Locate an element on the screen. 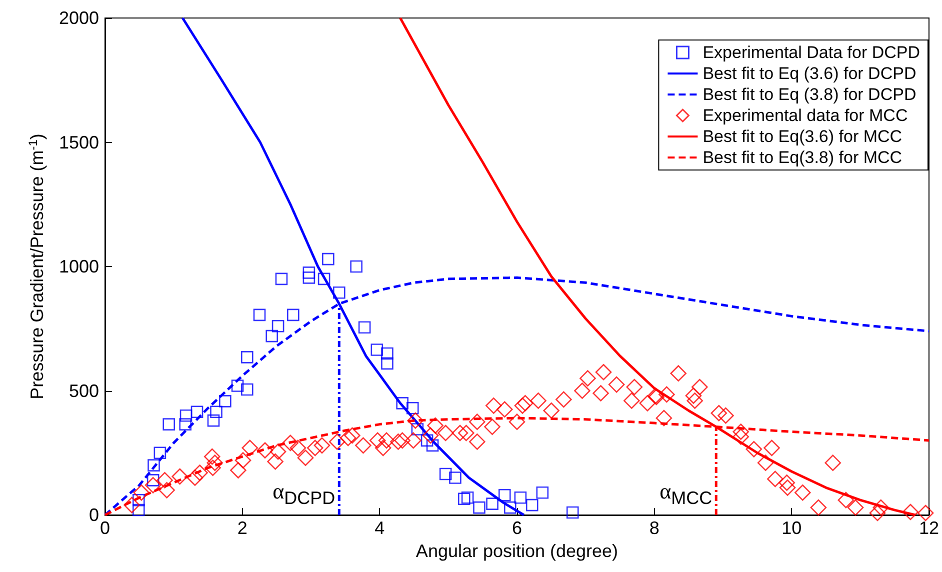 The width and height of the screenshot is (942, 572). x-tick-label: 6 is located at coordinates (517, 528).